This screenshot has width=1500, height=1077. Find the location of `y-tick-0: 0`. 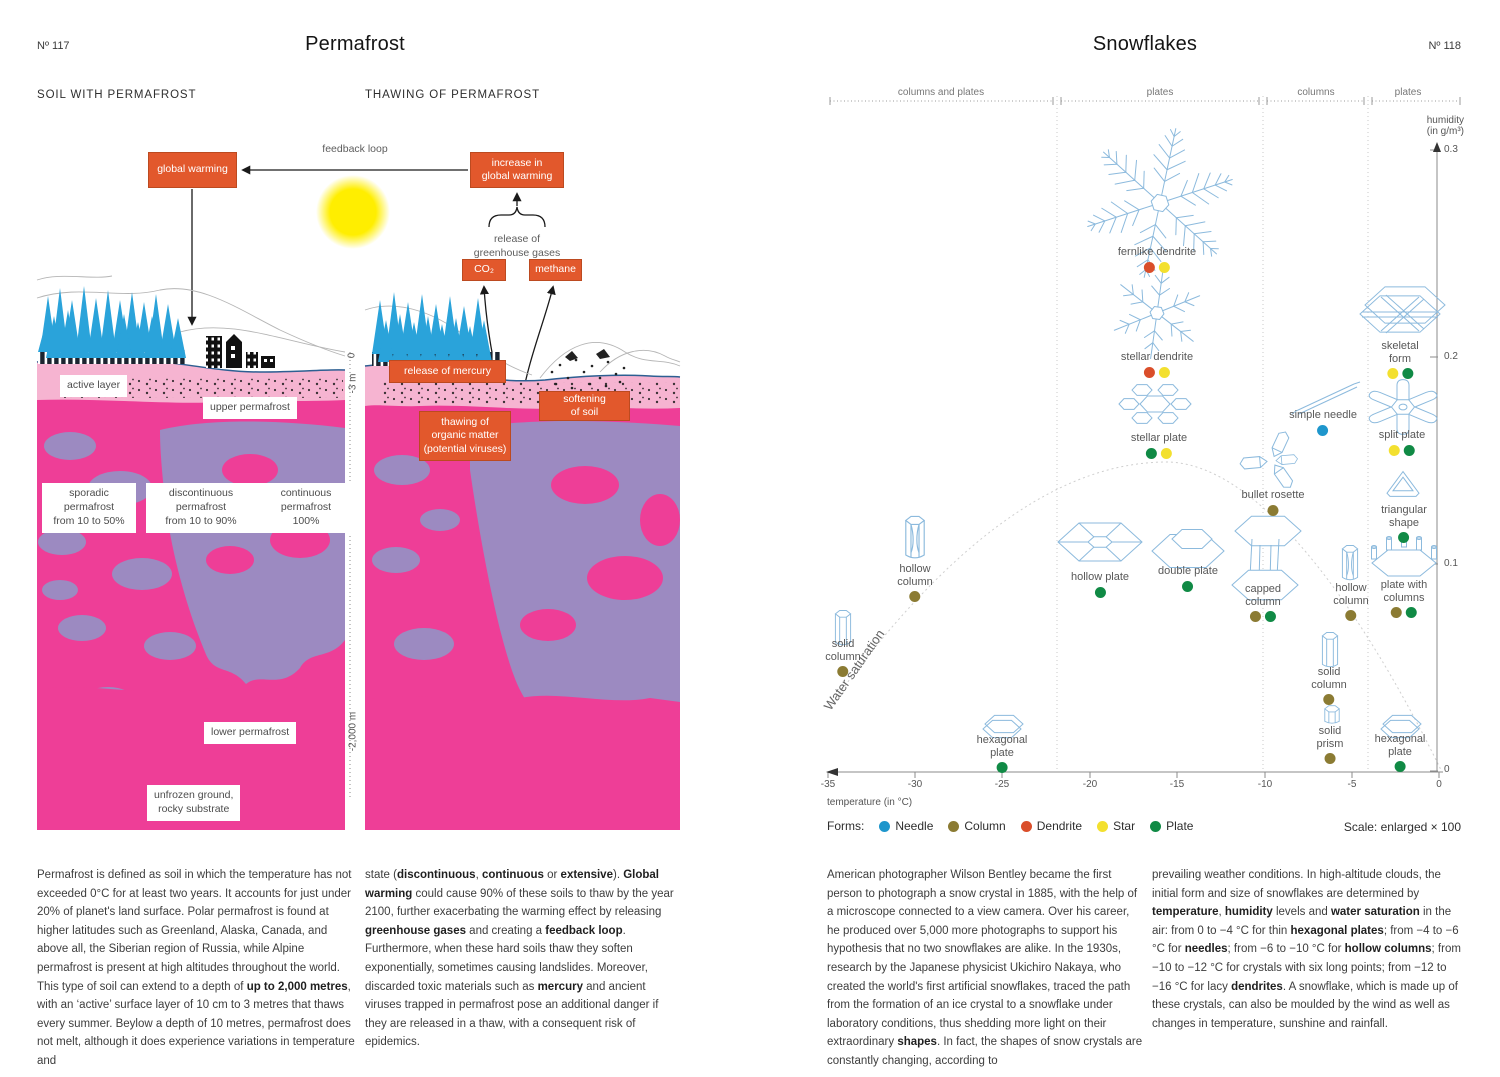

y-tick-0: 0 is located at coordinates (1447, 769).